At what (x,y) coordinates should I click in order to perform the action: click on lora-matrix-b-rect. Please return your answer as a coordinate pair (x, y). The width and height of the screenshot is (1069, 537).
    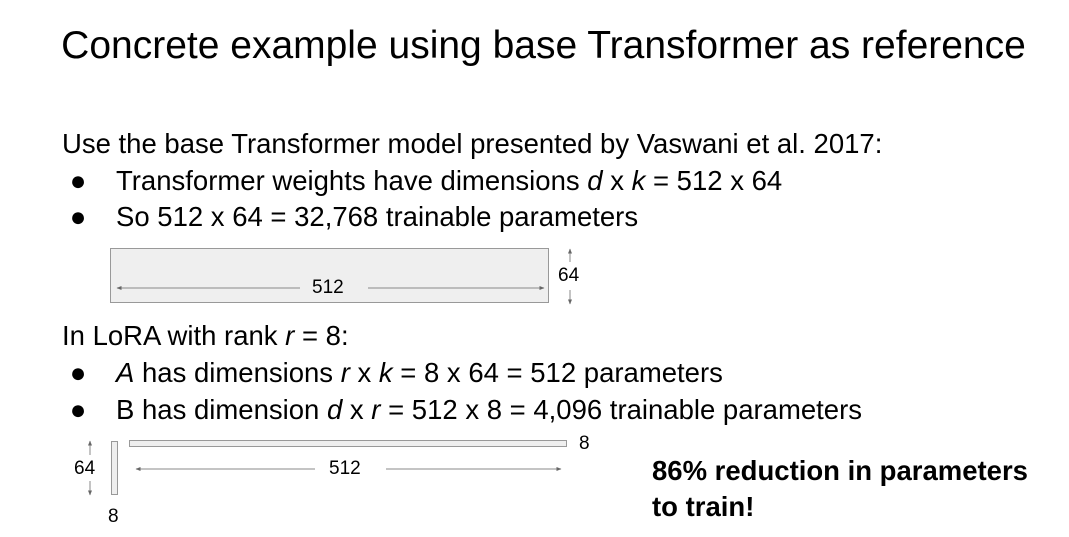
    Looking at the image, I should click on (348, 443).